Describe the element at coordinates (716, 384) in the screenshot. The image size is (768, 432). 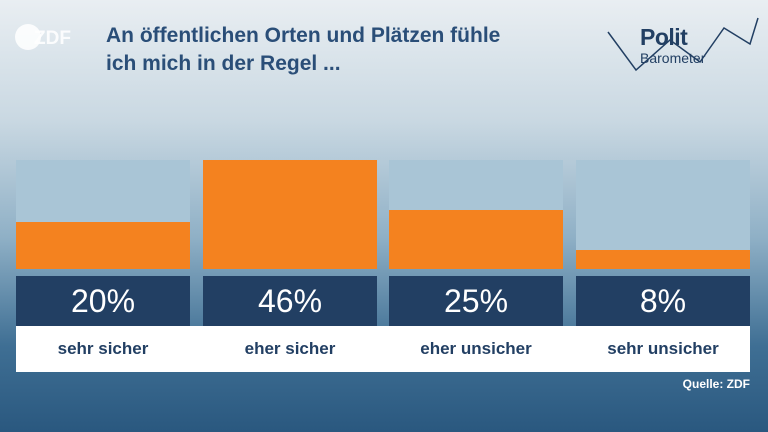
I see `source-note: Quelle: ZDF` at that location.